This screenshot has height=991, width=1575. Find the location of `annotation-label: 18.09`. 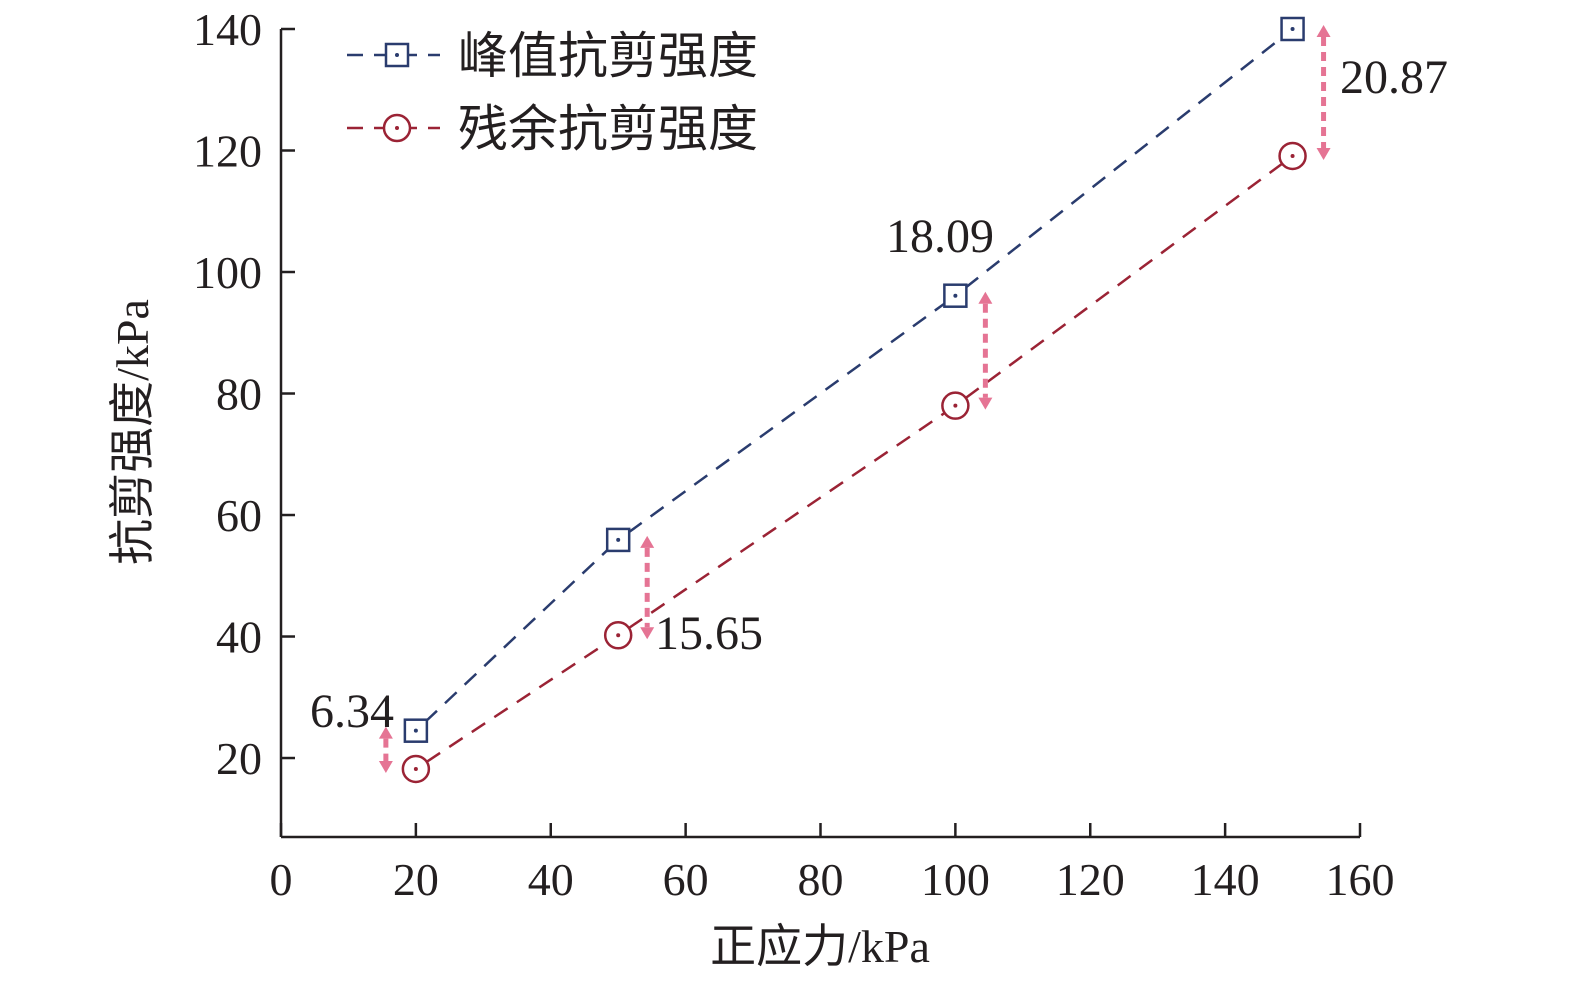

annotation-label: 18.09 is located at coordinates (940, 236).